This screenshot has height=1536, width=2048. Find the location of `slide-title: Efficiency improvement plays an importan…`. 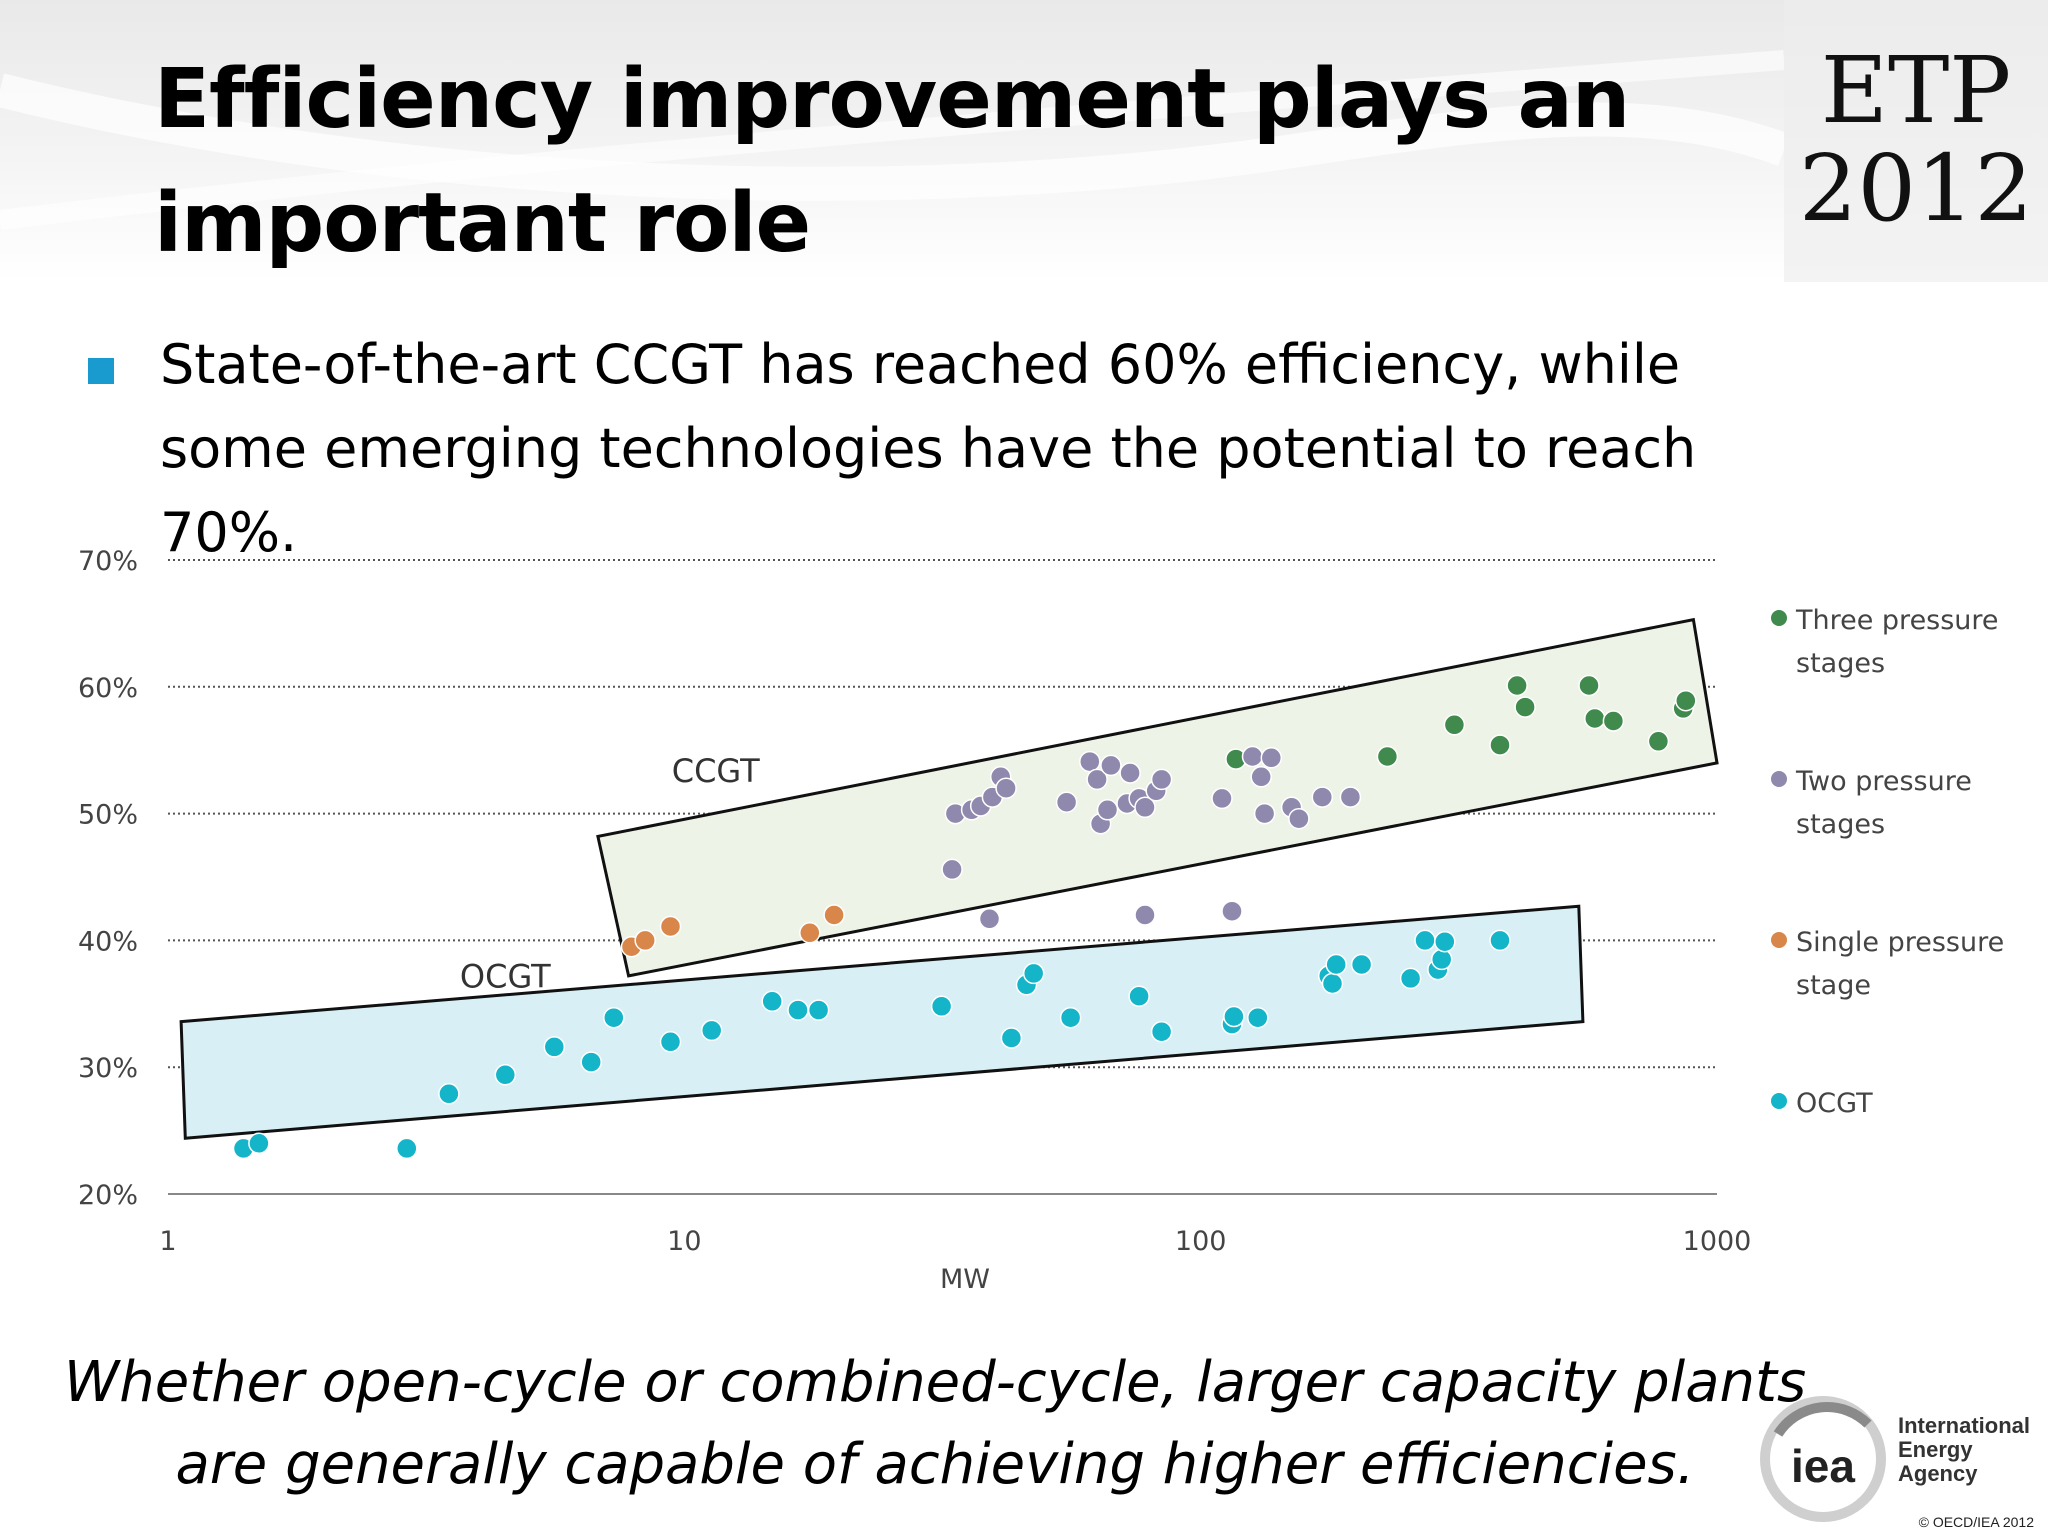

slide-title: Efficiency improvement plays an importan… is located at coordinates (892, 161).